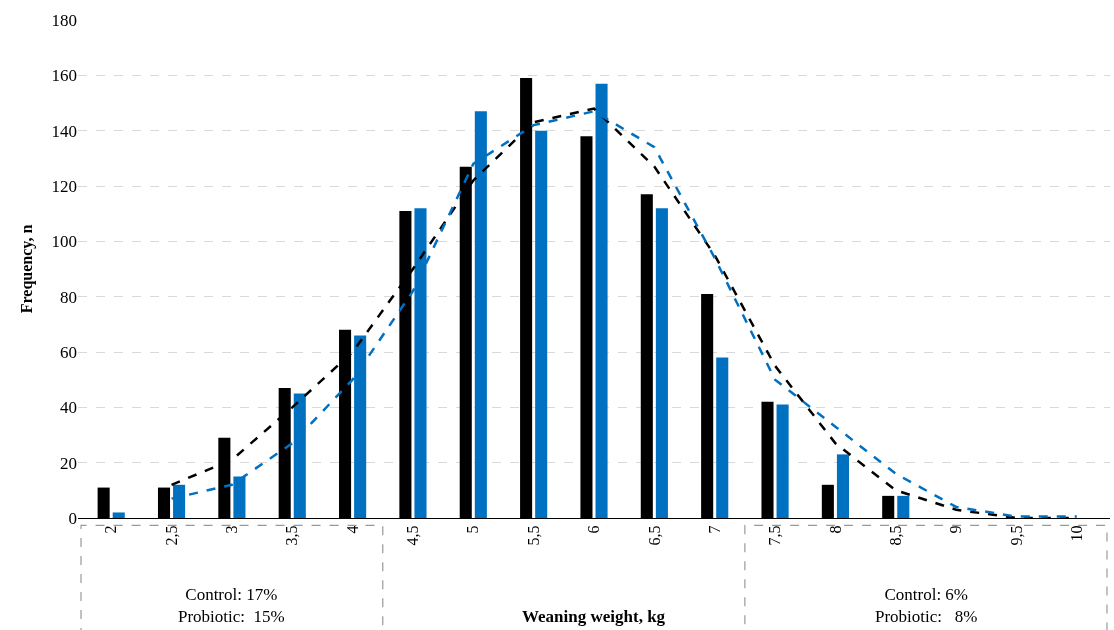 This screenshot has width=1114, height=630. What do you see at coordinates (232, 529) in the screenshot?
I see `x-tick-label: 3` at bounding box center [232, 529].